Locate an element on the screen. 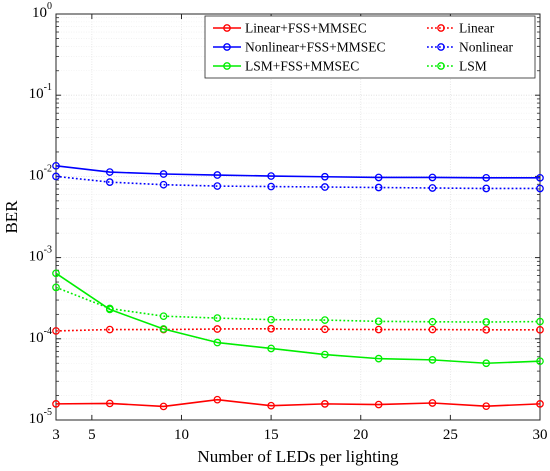 The image size is (550, 471). y-tick-label: 10⁻³ is located at coordinates (40, 255).